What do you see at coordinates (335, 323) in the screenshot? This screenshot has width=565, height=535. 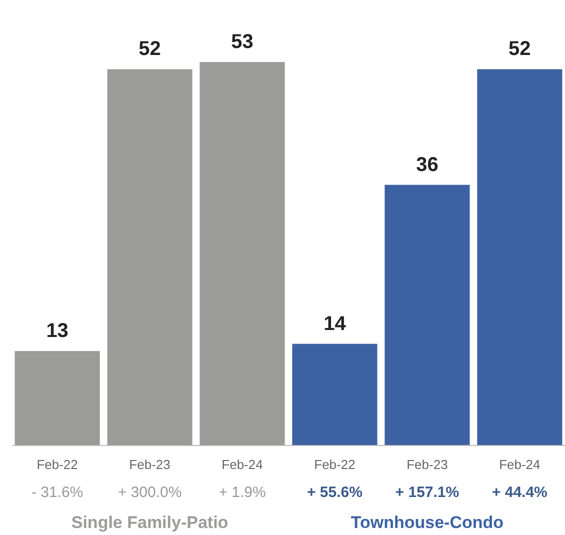 I see `data-label: 14` at bounding box center [335, 323].